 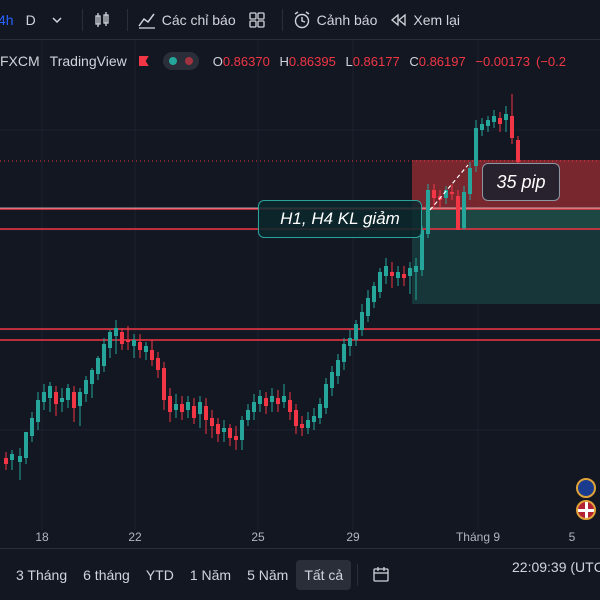 I want to click on high-value: 0.86395, so click(x=312, y=61).